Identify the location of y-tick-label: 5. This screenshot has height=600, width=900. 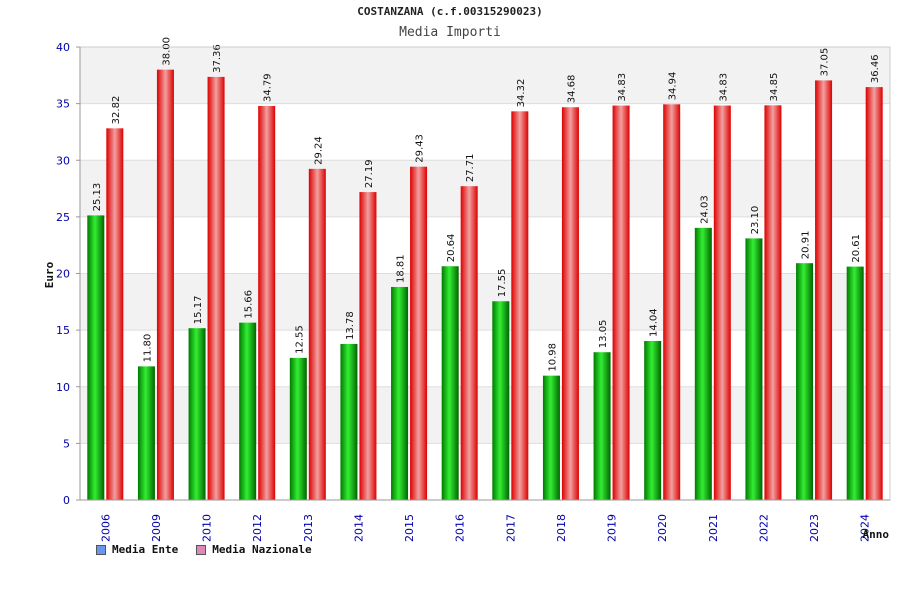
(66, 443).